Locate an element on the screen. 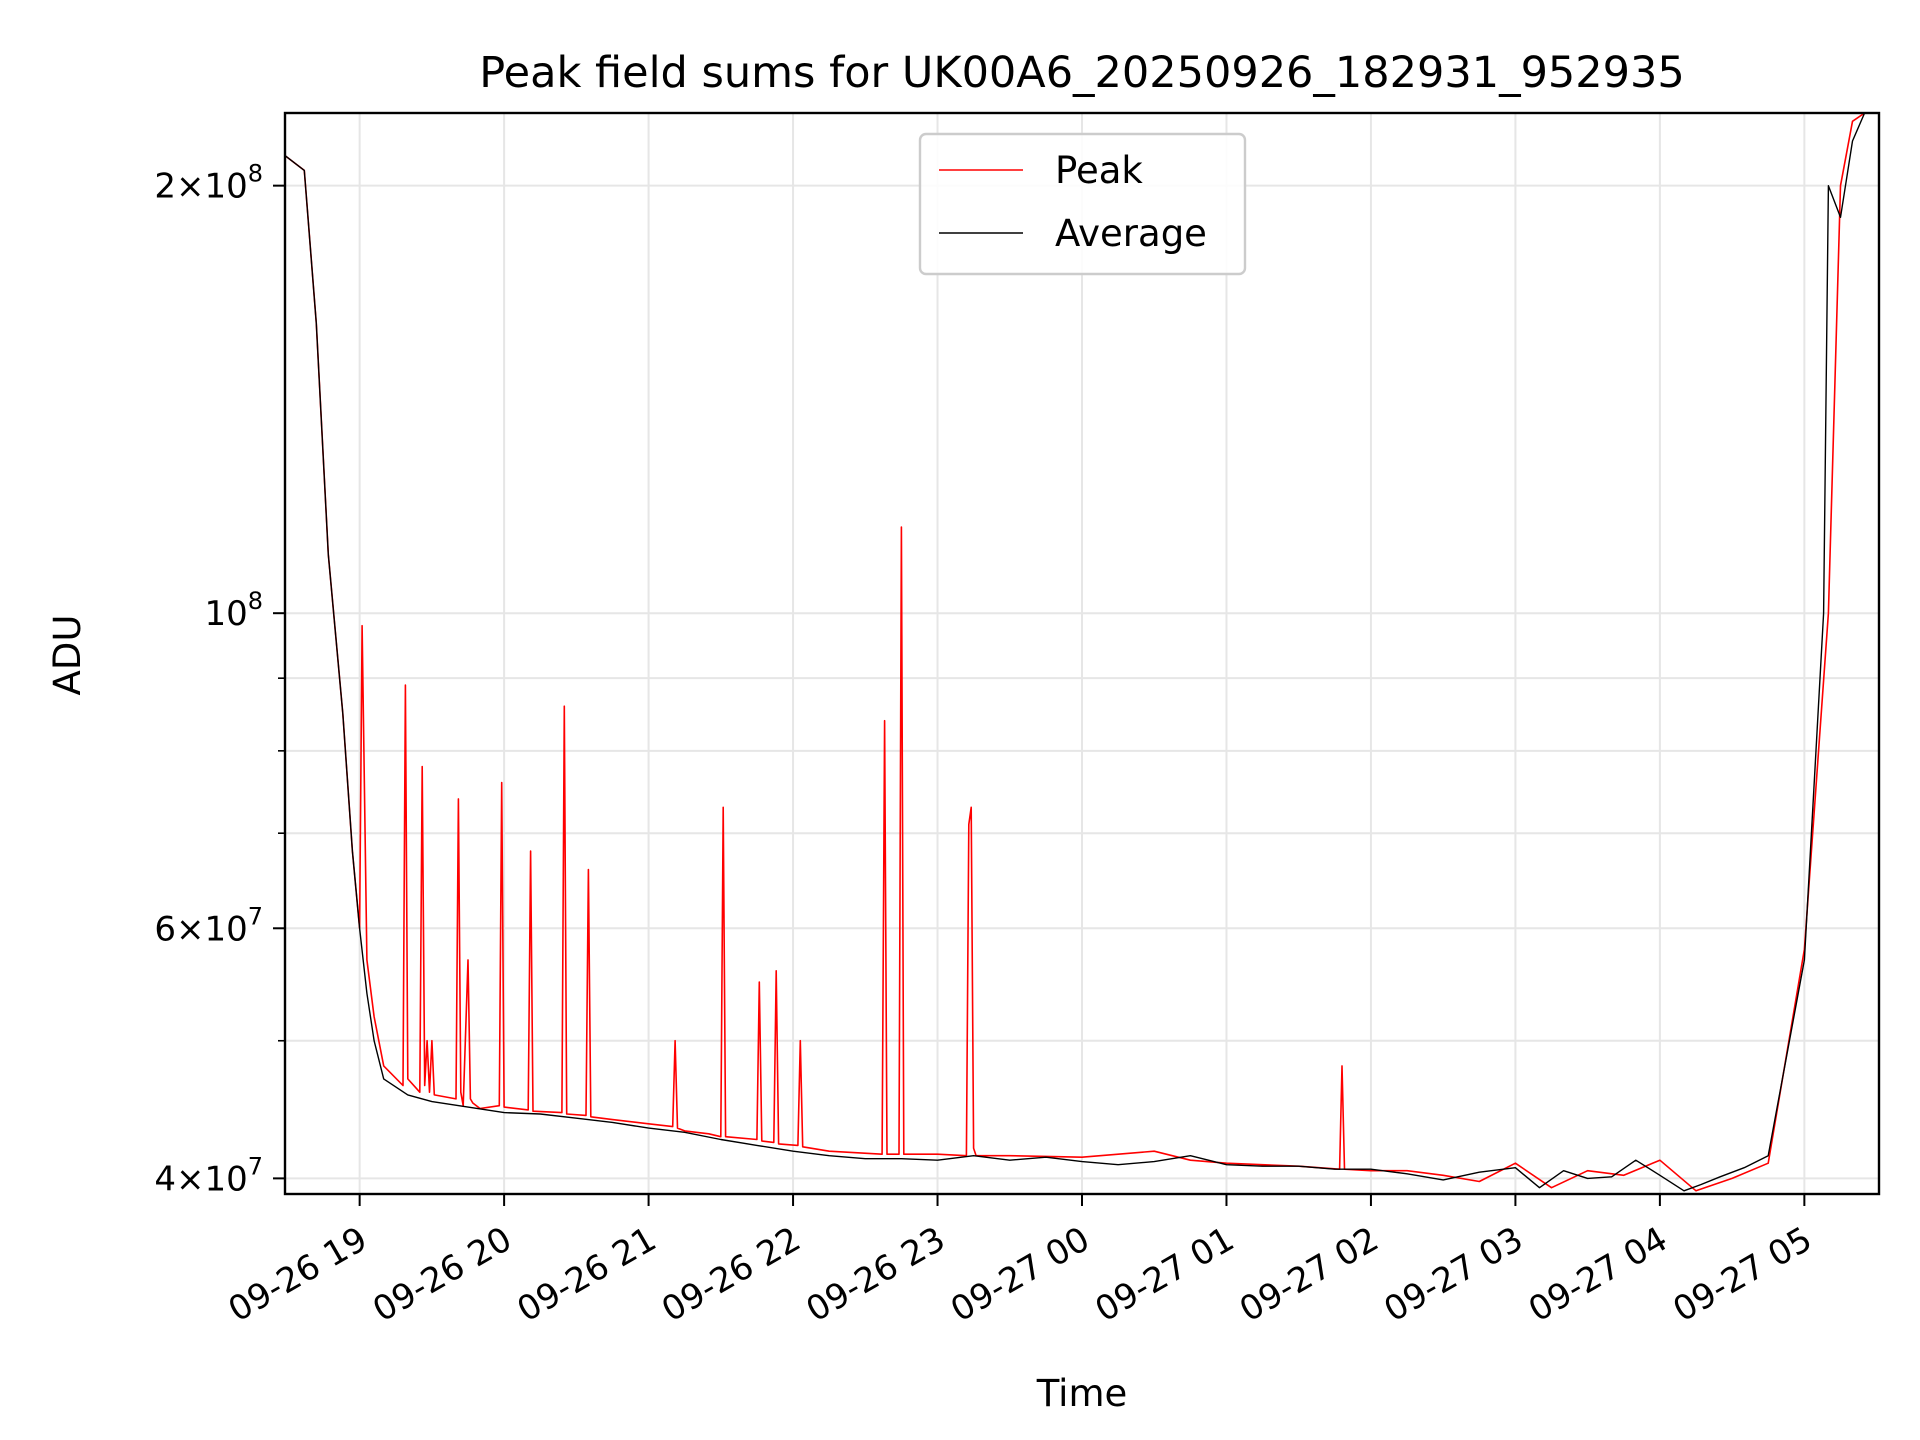  y-tick-label: 2×108 is located at coordinates (208, 183).